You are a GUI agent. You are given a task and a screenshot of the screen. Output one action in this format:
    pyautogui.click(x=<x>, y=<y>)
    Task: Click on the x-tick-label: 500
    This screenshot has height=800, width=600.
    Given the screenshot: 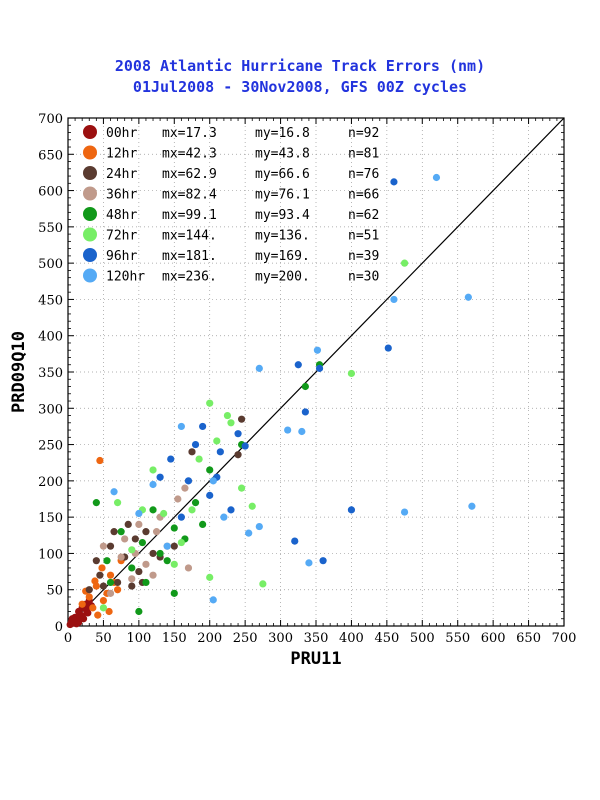 What is the action you would take?
    pyautogui.click(x=422, y=638)
    